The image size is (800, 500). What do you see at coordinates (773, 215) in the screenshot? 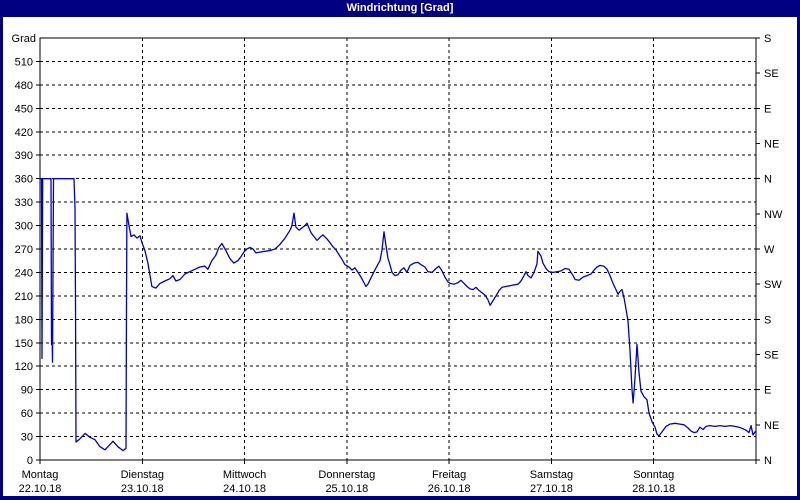
I see `y-right-tick-label: NW` at bounding box center [773, 215].